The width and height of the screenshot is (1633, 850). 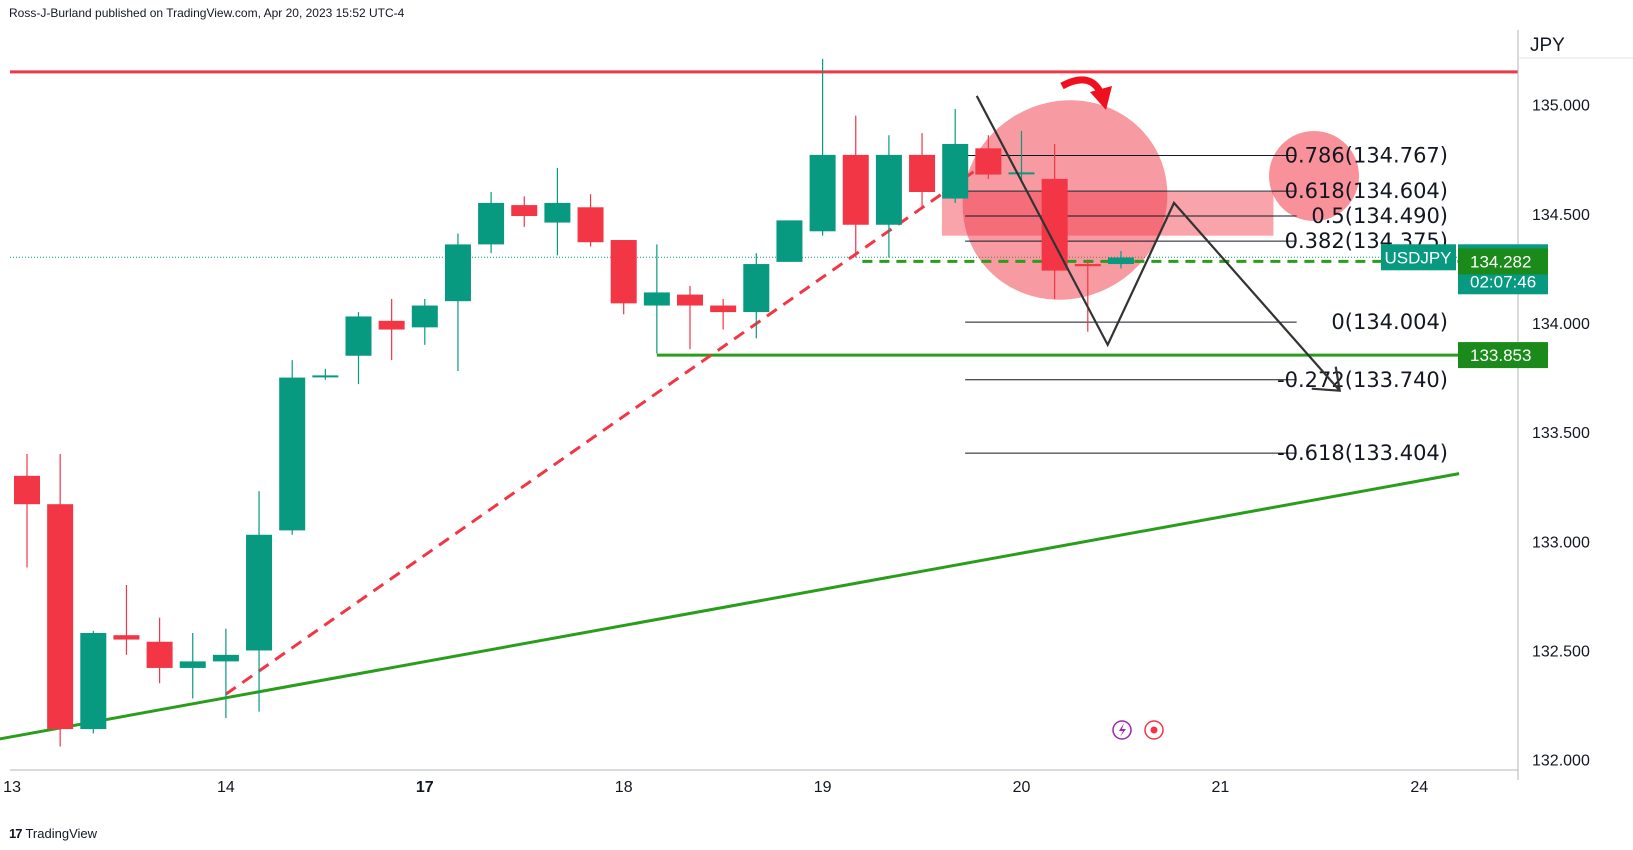 I want to click on time-axis: 13 14 17 18 19 20 21 24, so click(x=760, y=782).